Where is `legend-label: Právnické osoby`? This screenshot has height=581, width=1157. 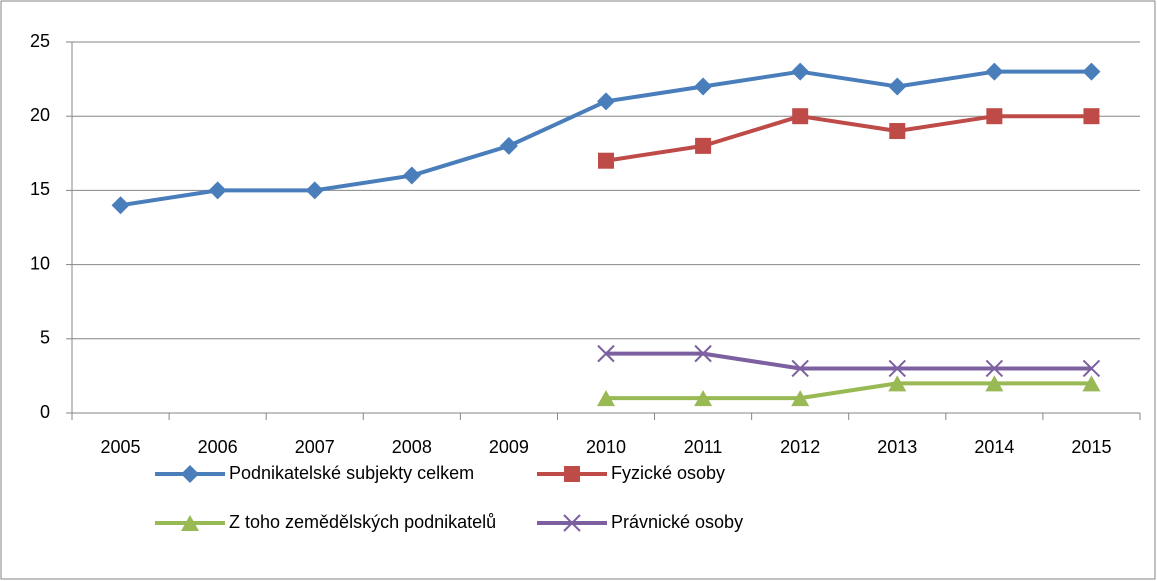
legend-label: Právnické osoby is located at coordinates (677, 522).